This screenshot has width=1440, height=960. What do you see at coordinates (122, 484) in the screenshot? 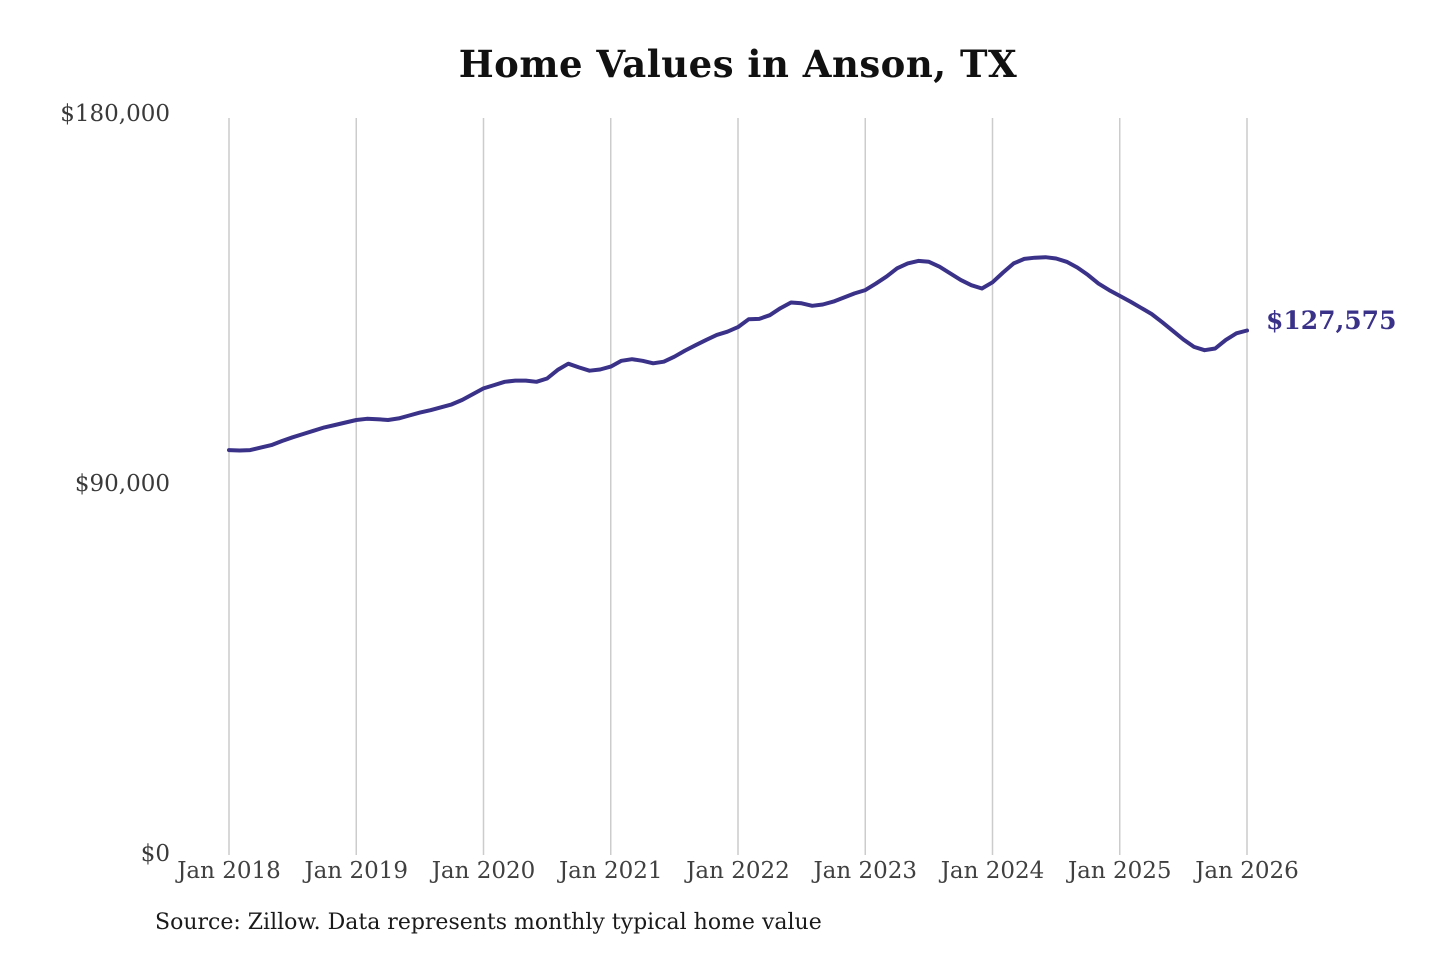
I see `y-axis-tick-90000: $90,000` at bounding box center [122, 484].